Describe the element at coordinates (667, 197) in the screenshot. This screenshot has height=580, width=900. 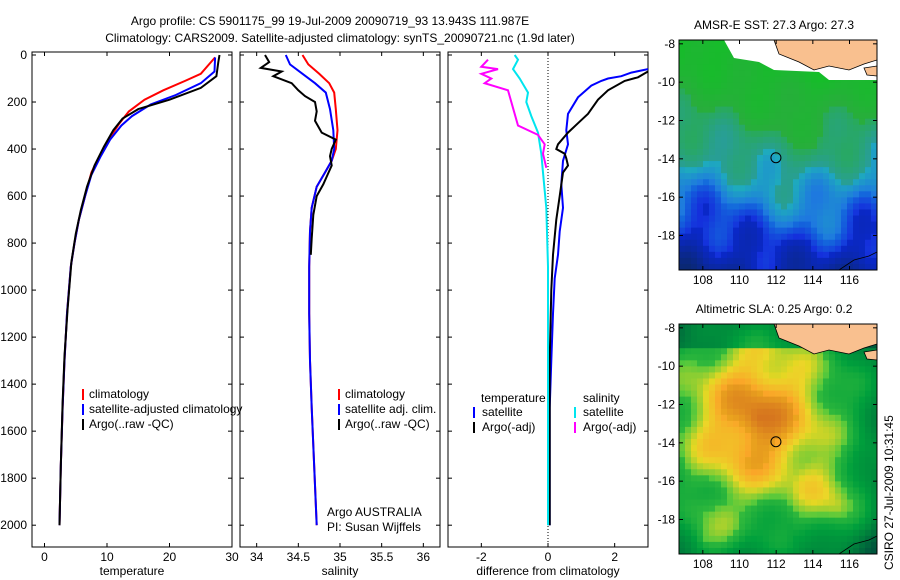
I see `sst_map-ytick-label: -16` at that location.